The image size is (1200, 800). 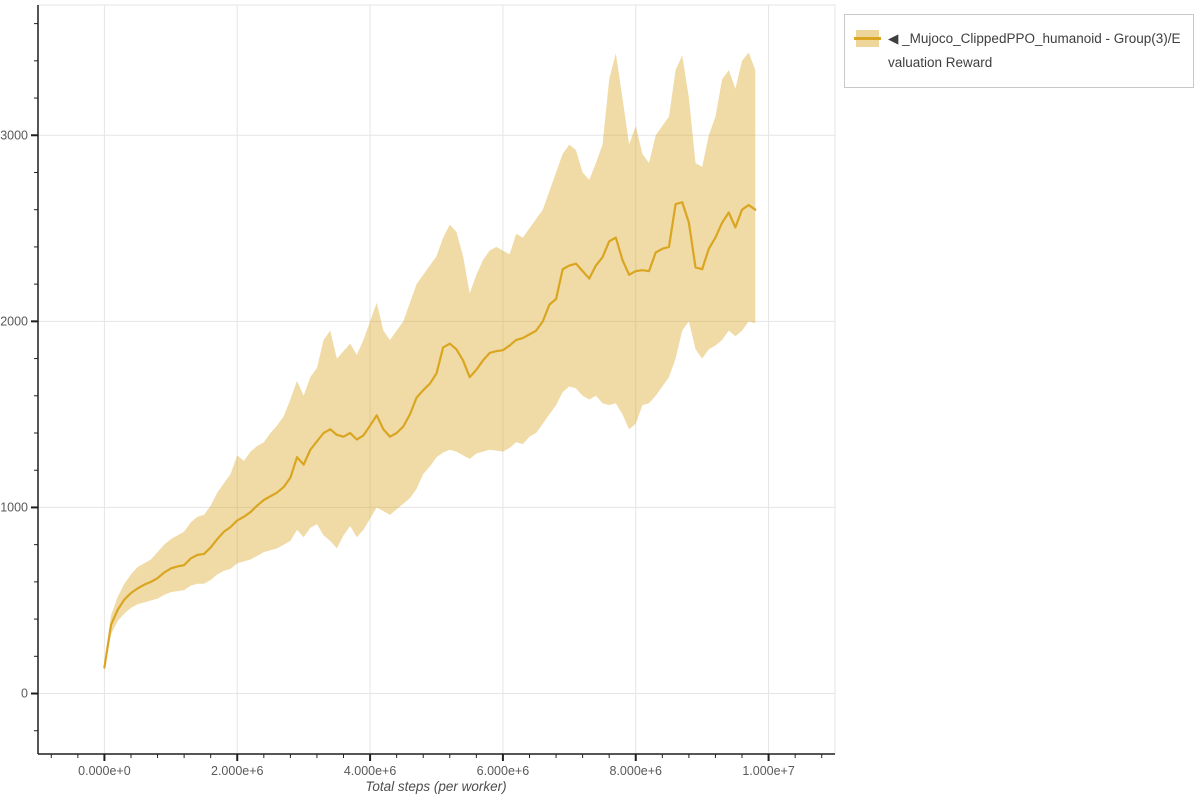 What do you see at coordinates (370, 771) in the screenshot?
I see `x-tick-label: 4.000e+6` at bounding box center [370, 771].